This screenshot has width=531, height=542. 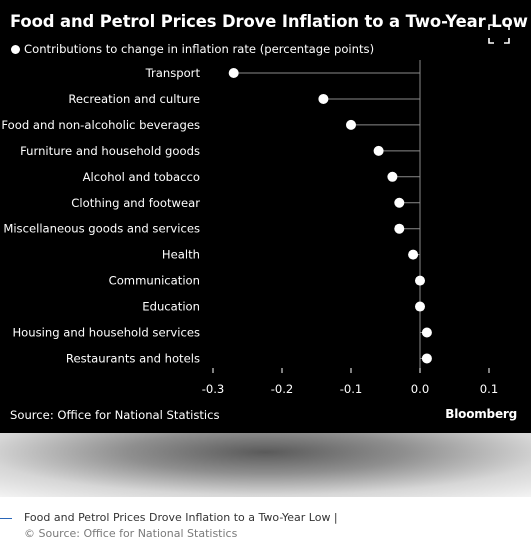 What do you see at coordinates (499, 34) in the screenshot?
I see `expand-icon` at bounding box center [499, 34].